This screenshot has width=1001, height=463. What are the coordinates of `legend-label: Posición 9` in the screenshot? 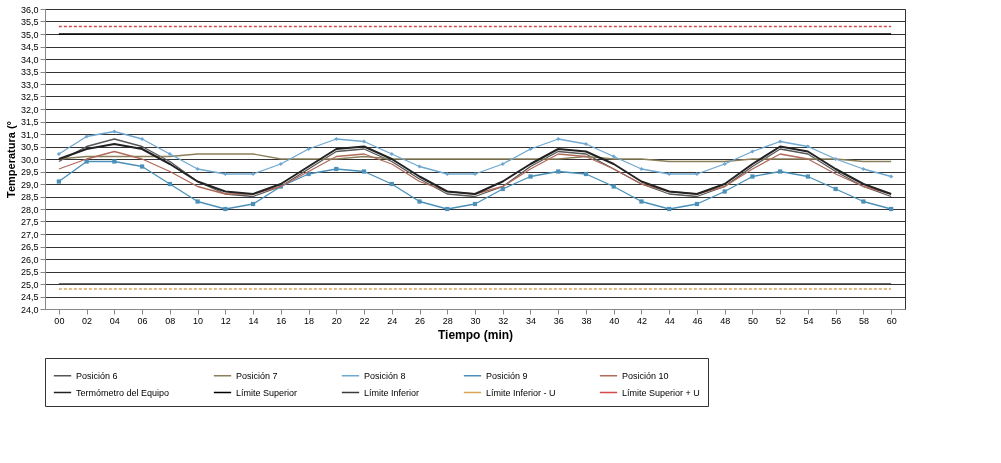 It's located at (507, 375).